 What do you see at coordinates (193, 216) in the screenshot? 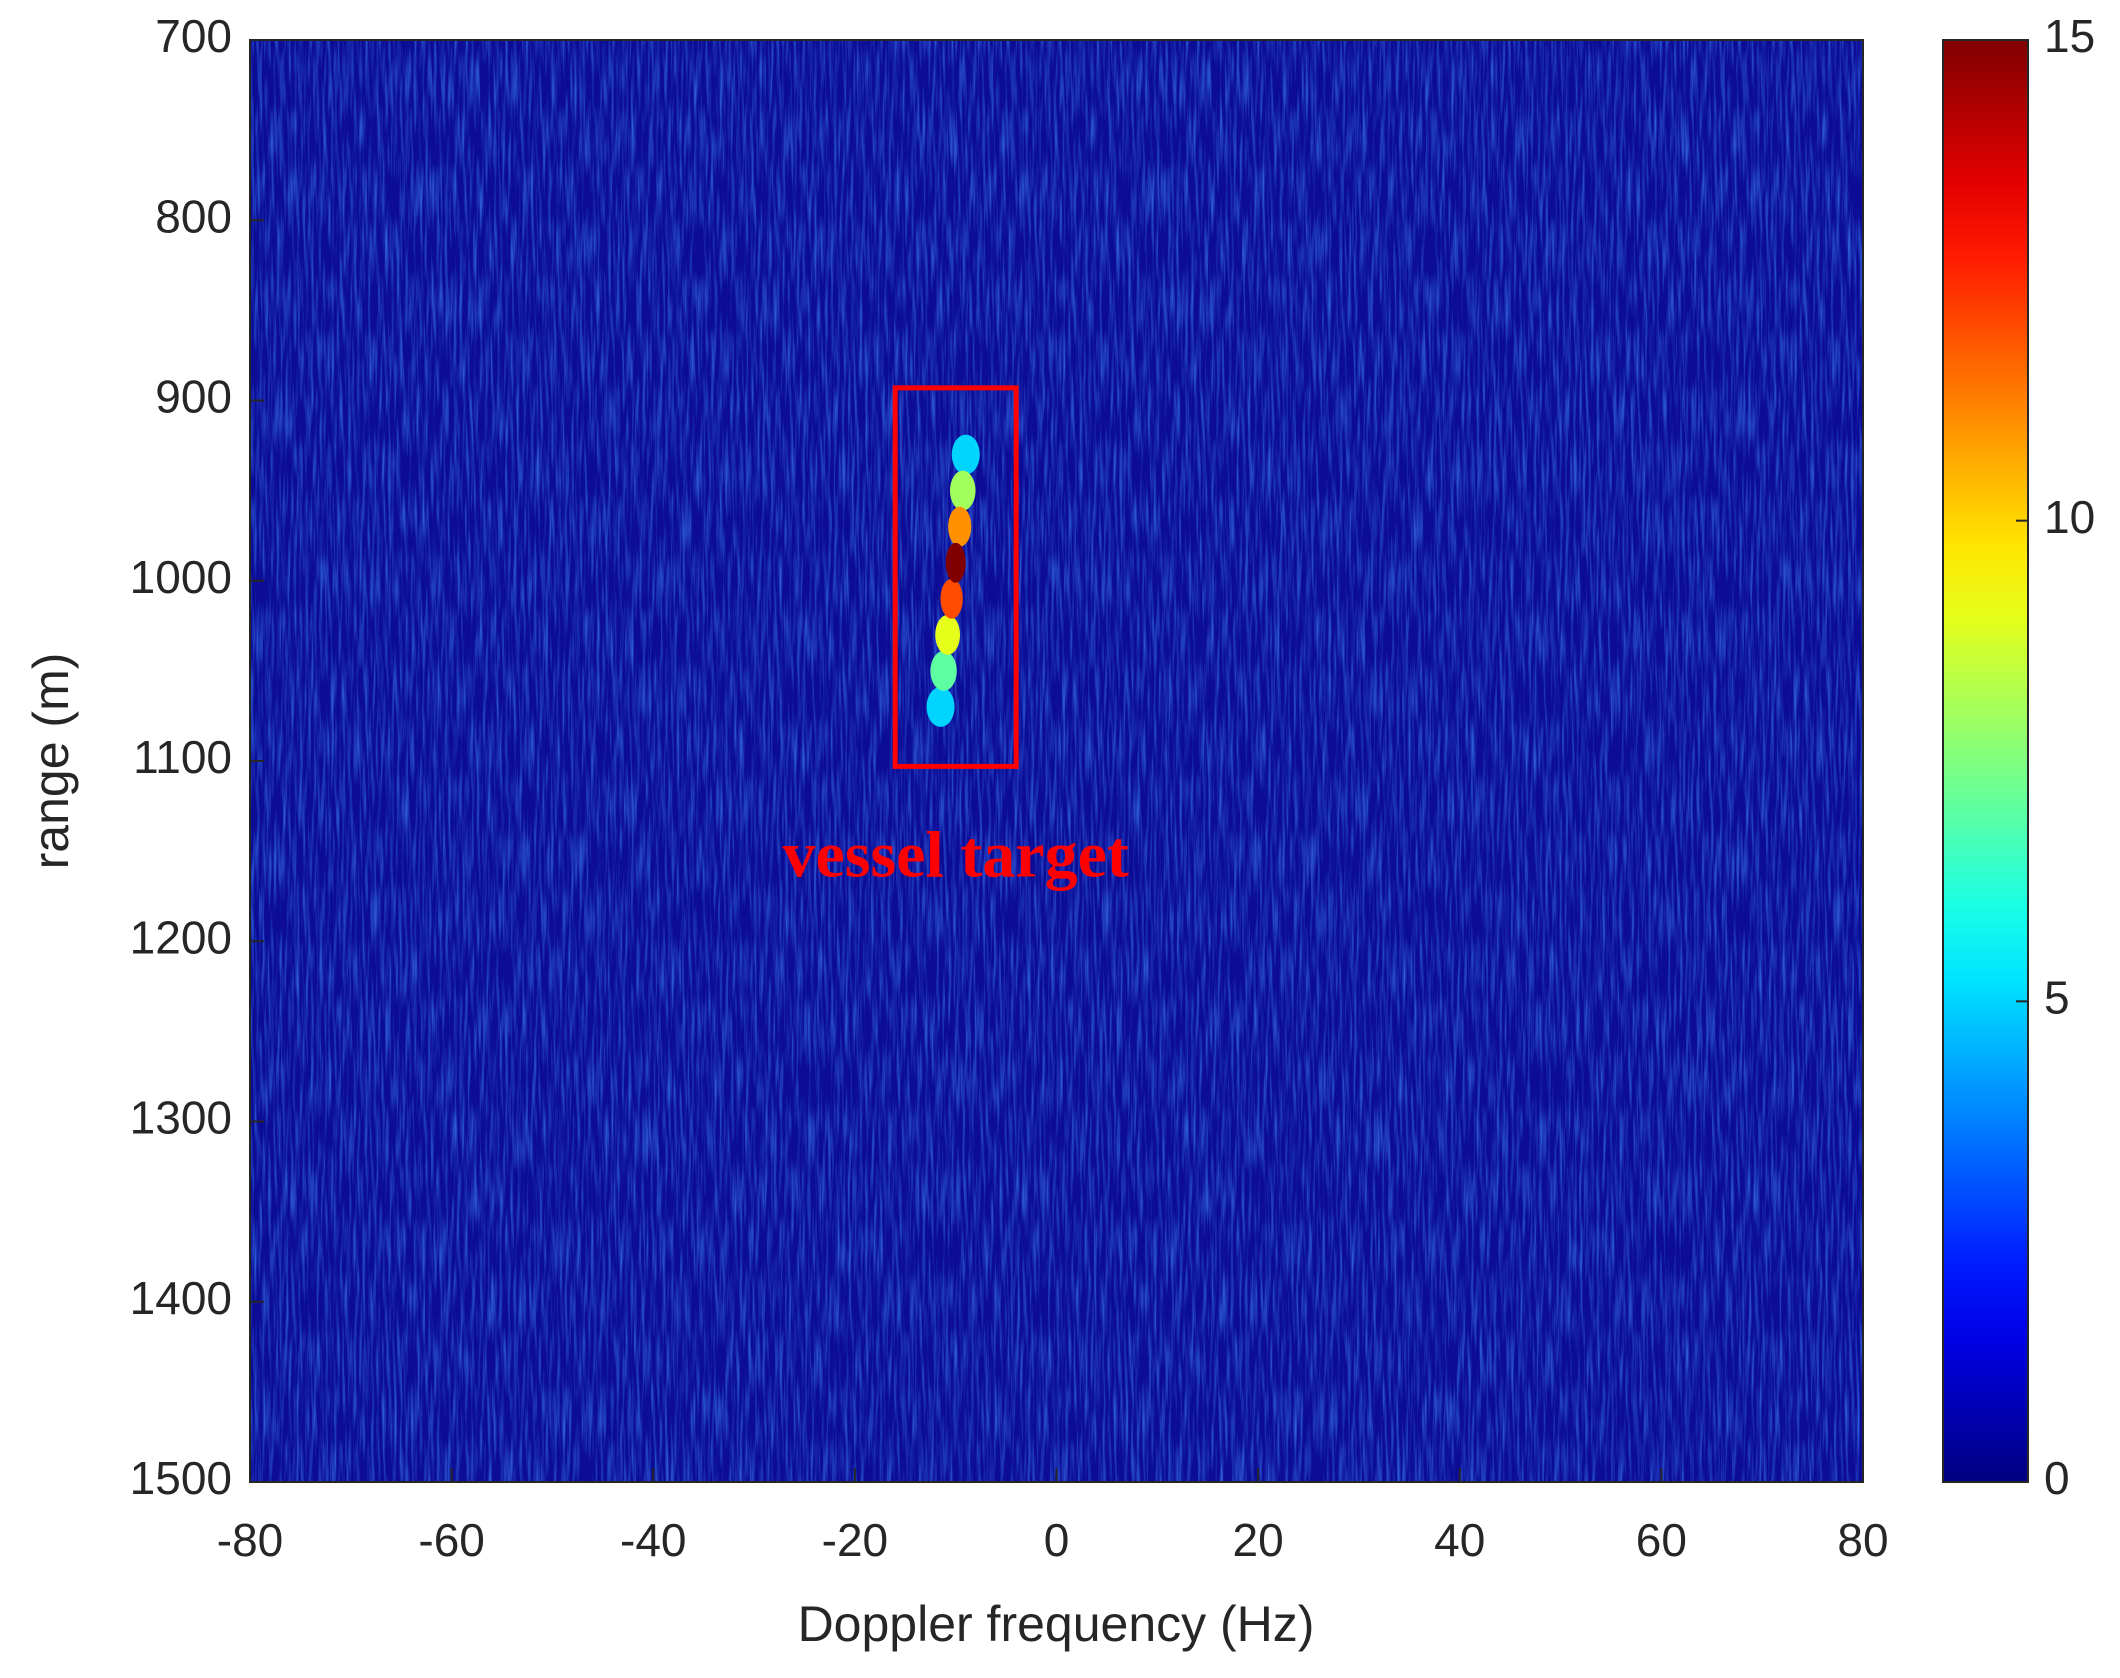
I see `y-tick-label: 800` at bounding box center [193, 216].